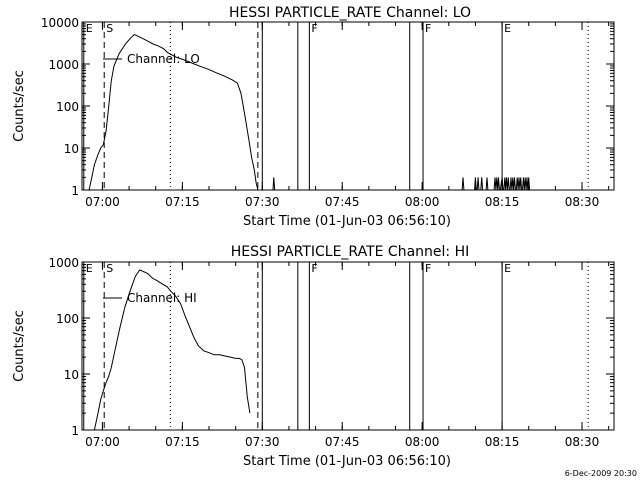 Image resolution: width=640 pixels, height=480 pixels. What do you see at coordinates (102, 442) in the screenshot?
I see `chart-hi-xtick-label: 07:00` at bounding box center [102, 442].